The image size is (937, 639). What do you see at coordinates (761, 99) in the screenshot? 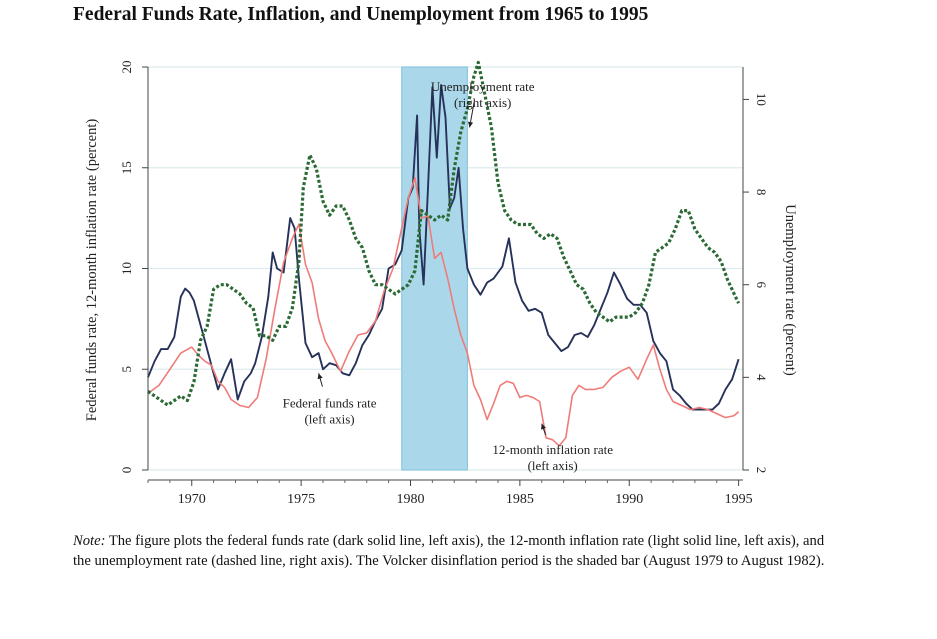
I see `right-tick-label: 10` at bounding box center [761, 99].